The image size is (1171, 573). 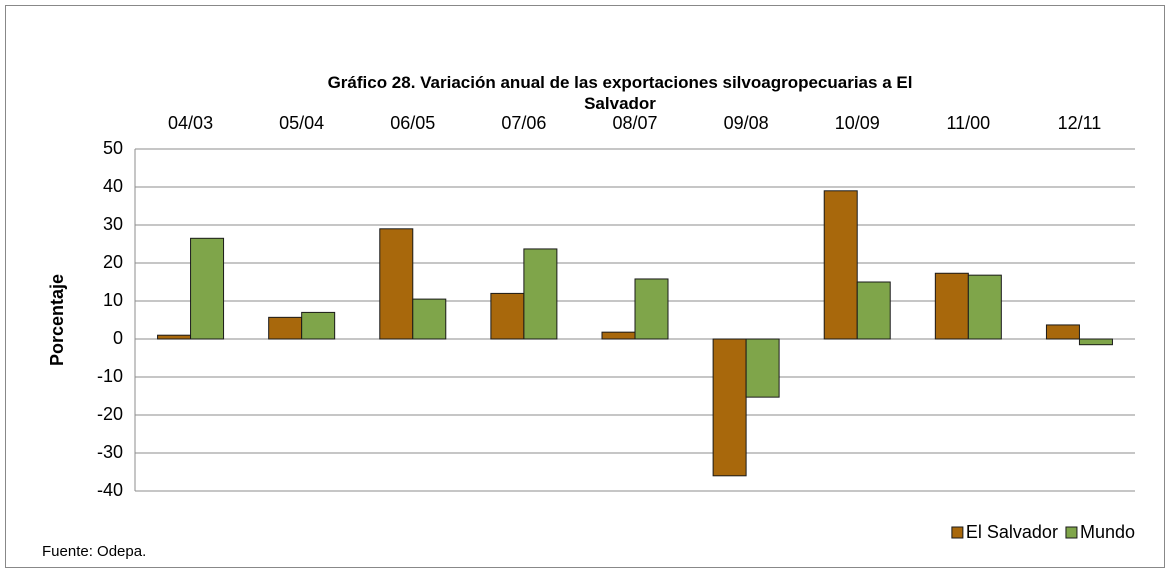 I want to click on y-tick-label: 0, so click(x=118, y=338).